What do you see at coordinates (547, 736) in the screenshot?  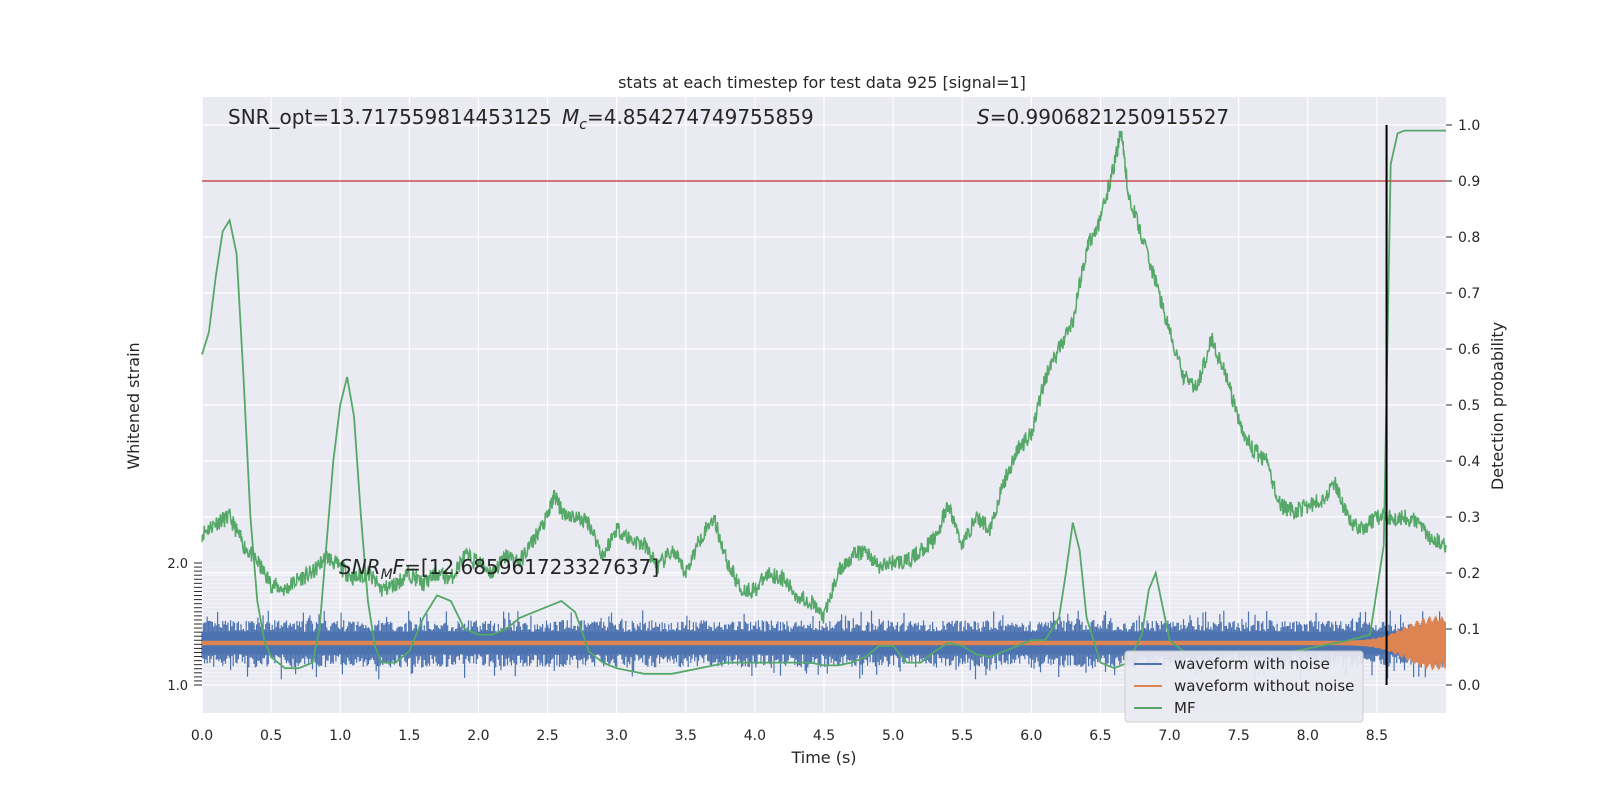 I see `x-tick-label: 2.5` at bounding box center [547, 736].